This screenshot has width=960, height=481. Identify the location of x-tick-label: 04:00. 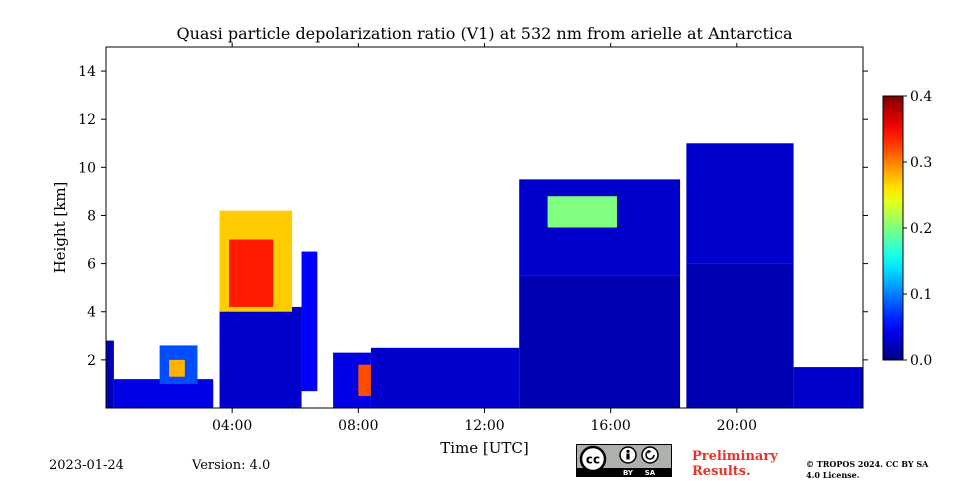
(232, 426).